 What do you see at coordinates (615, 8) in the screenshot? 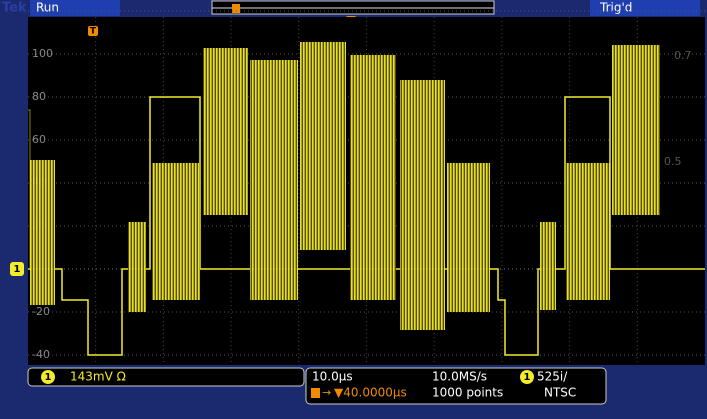
I see `trigger-status: Trig'd` at bounding box center [615, 8].